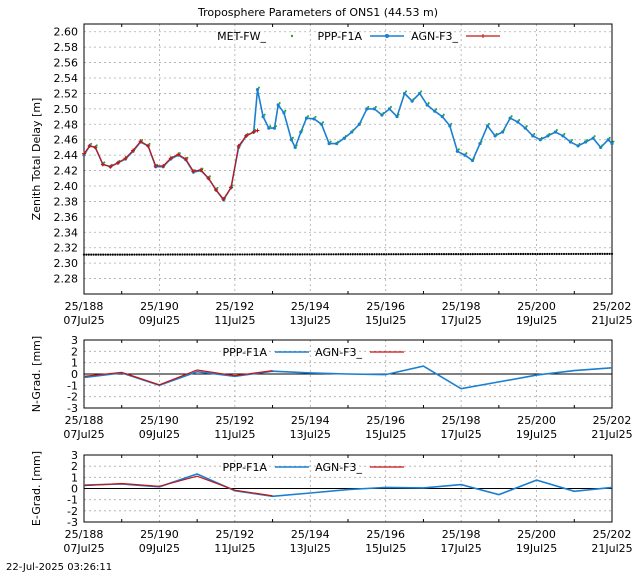  I want to click on n-grad-ytick: -2, so click(72, 397).